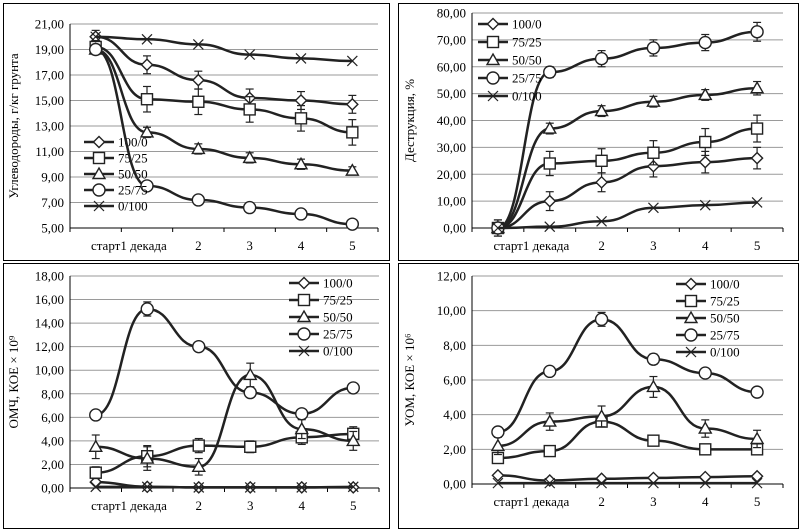 The image size is (801, 531). What do you see at coordinates (527, 78) in the screenshot?
I see `legend-label: 25/75` at bounding box center [527, 78].